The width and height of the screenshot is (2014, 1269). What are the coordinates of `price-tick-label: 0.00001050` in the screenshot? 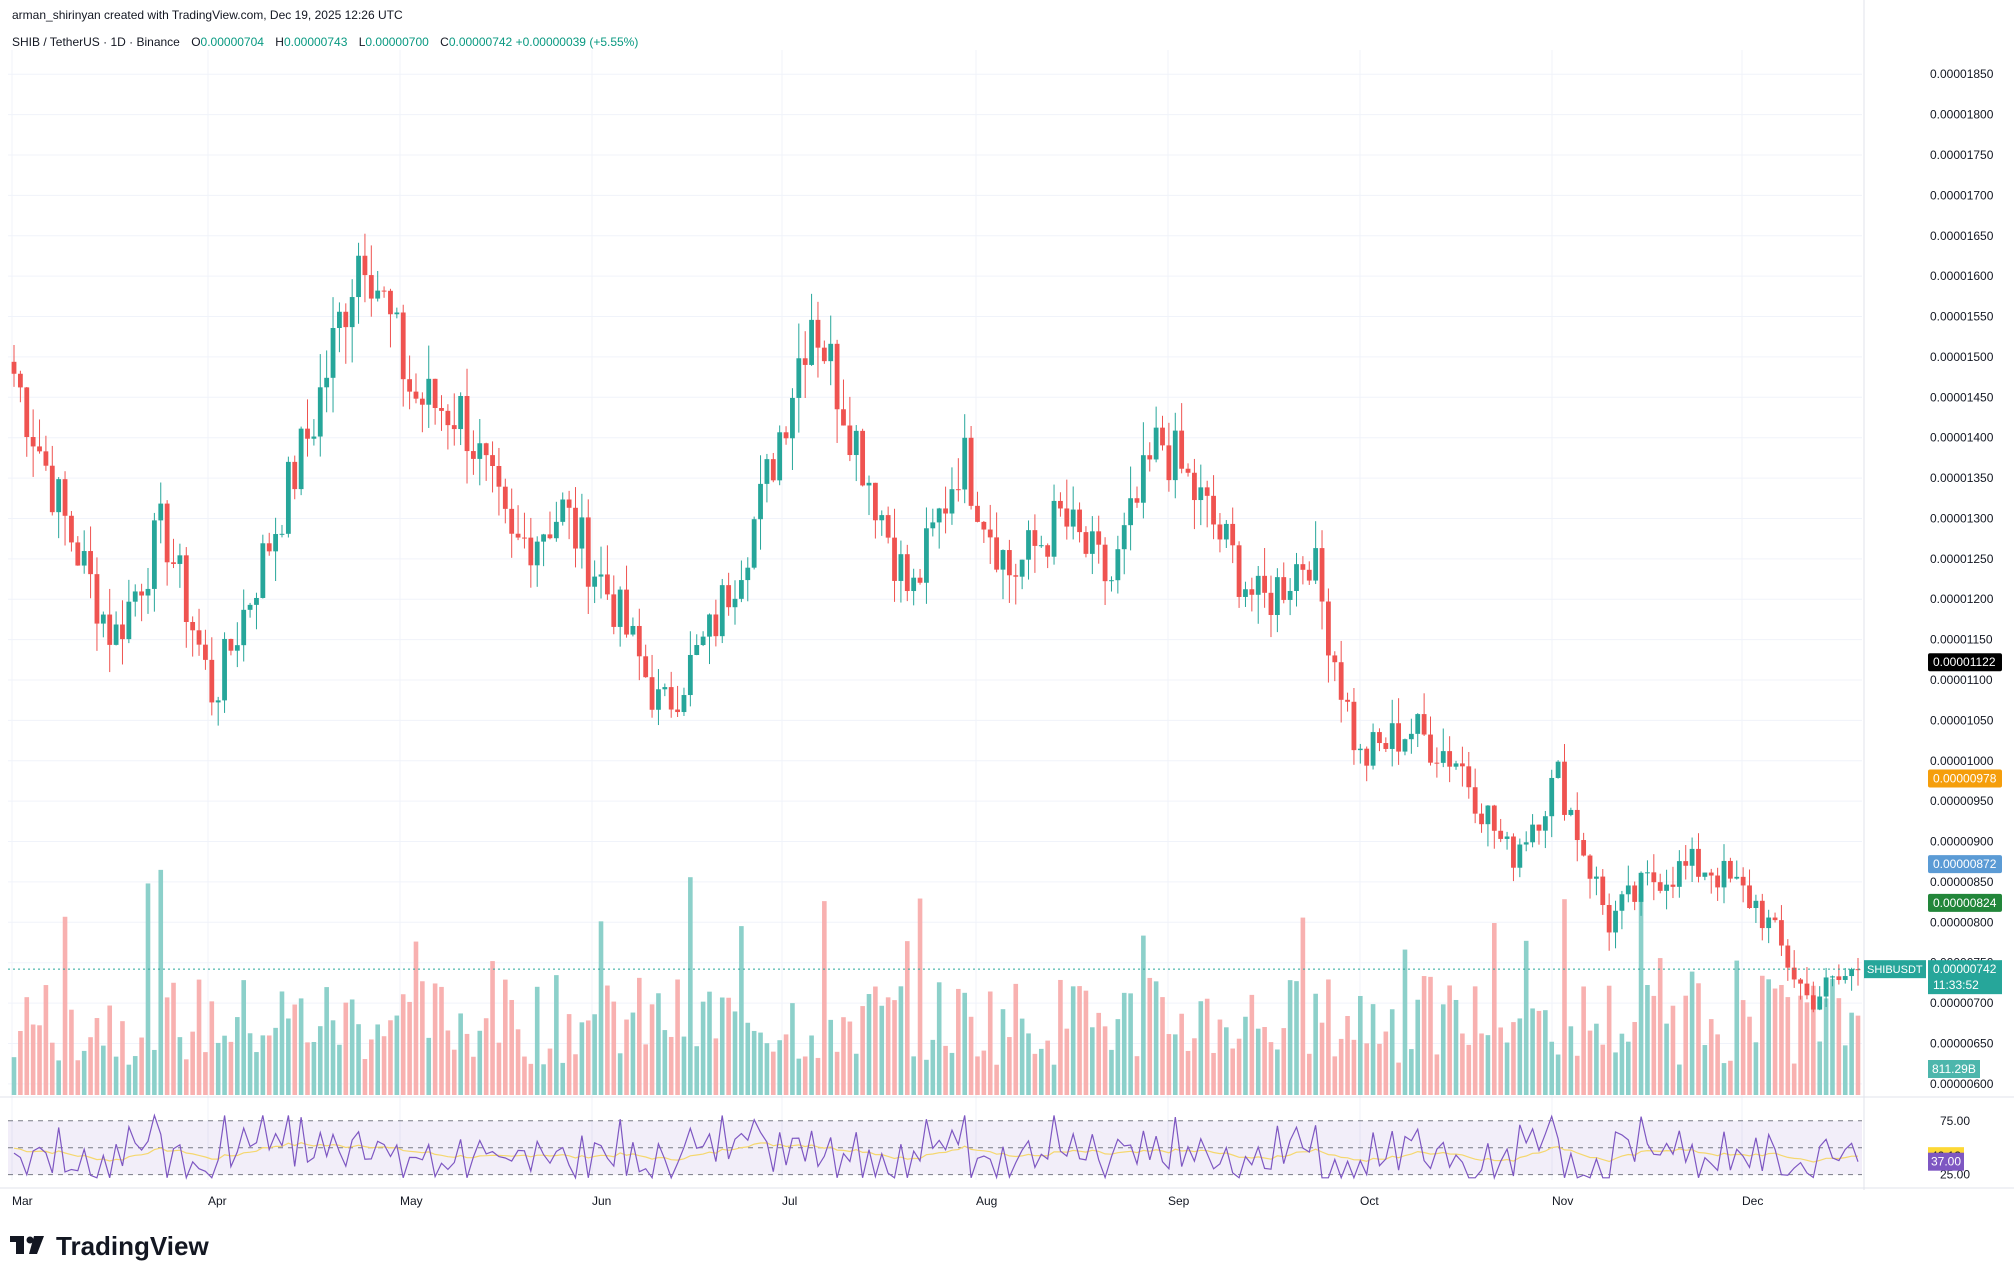 It's located at (1962, 720).